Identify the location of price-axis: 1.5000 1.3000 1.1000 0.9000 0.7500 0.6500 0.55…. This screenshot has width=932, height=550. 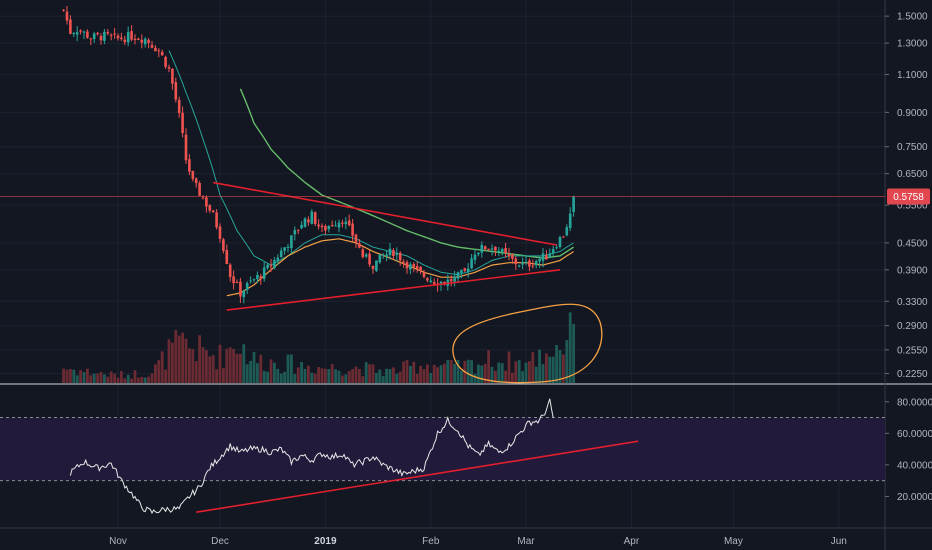
(906, 196).